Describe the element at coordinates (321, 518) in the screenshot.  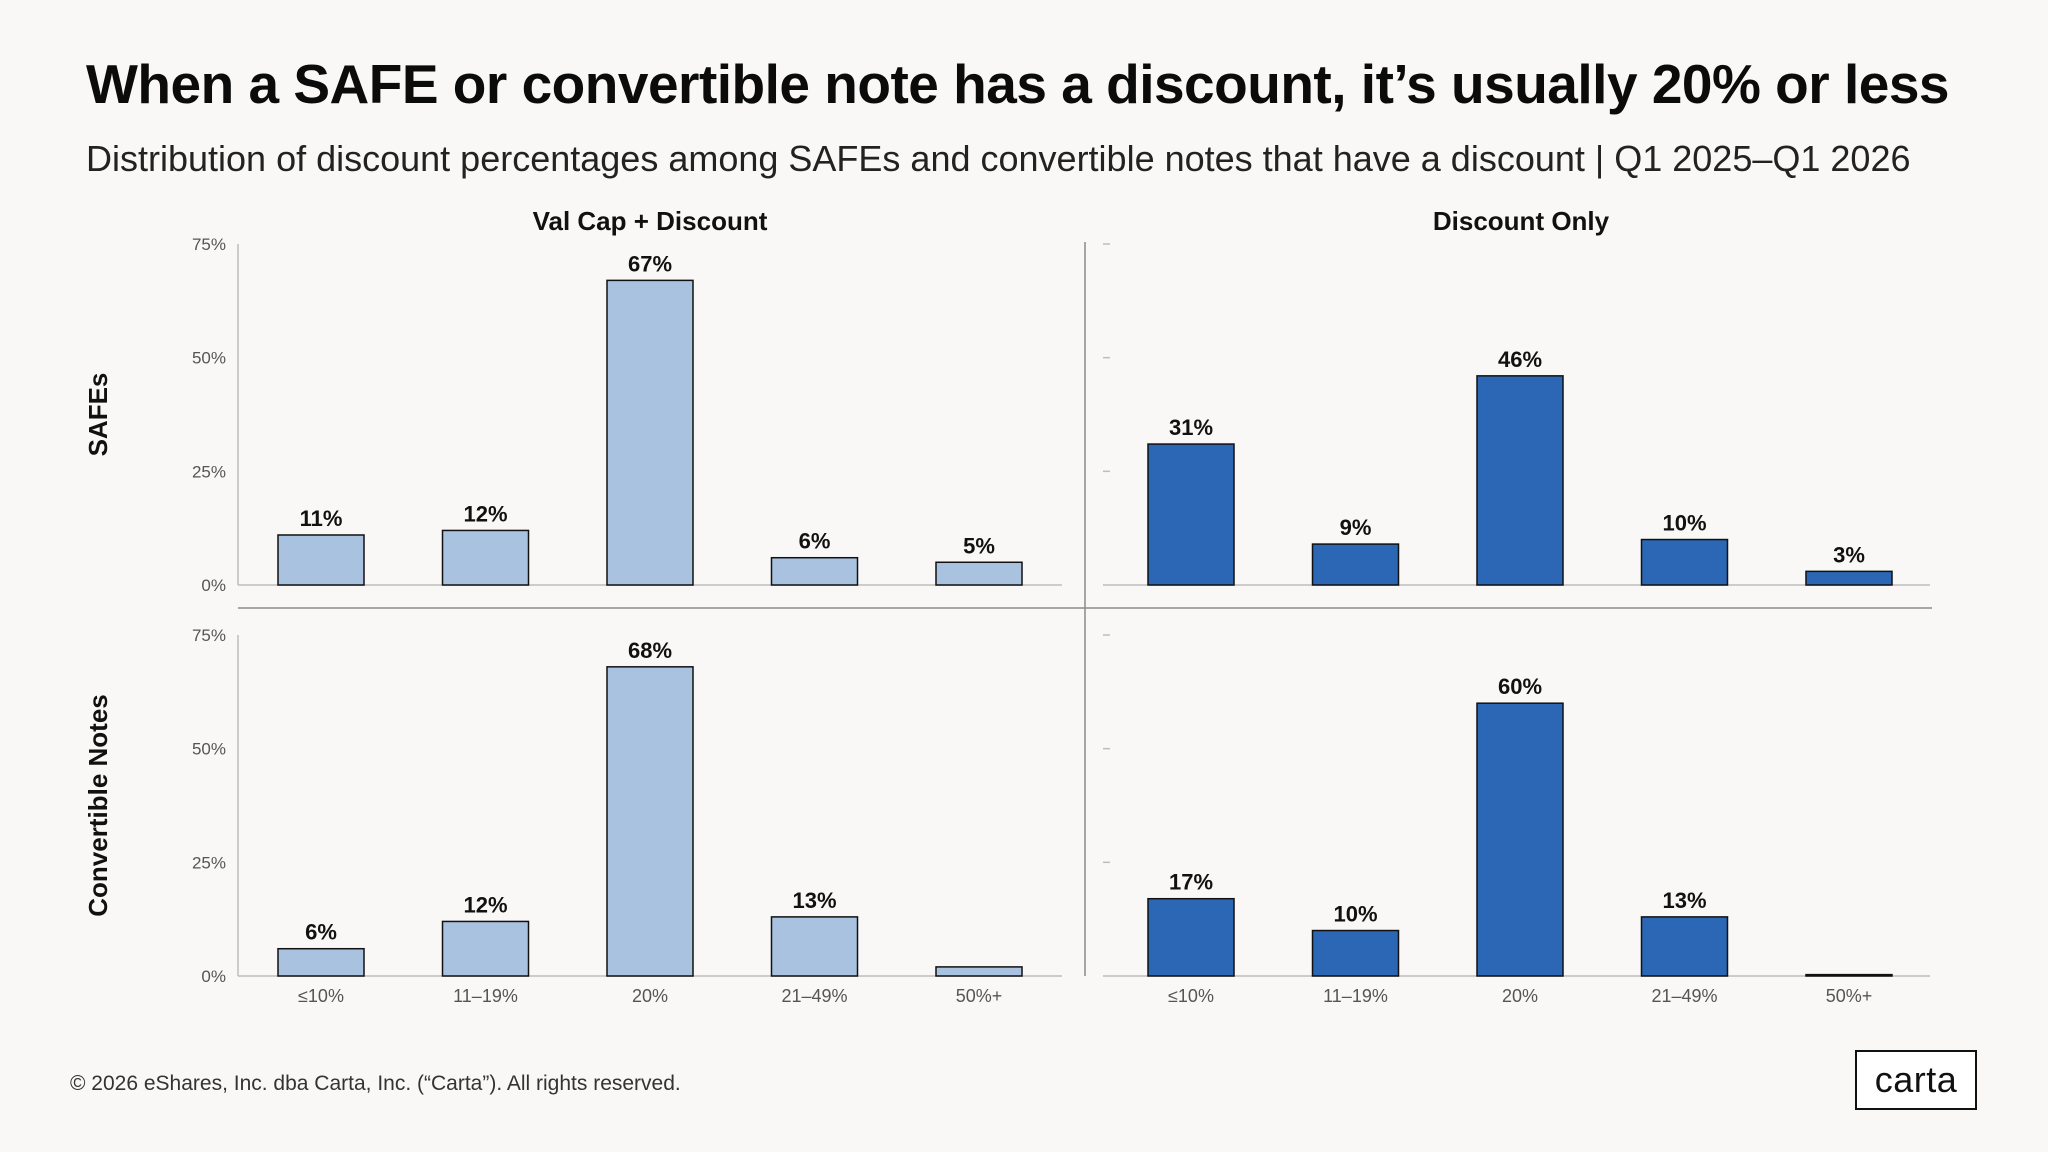
I see `data-label: 11%` at that location.